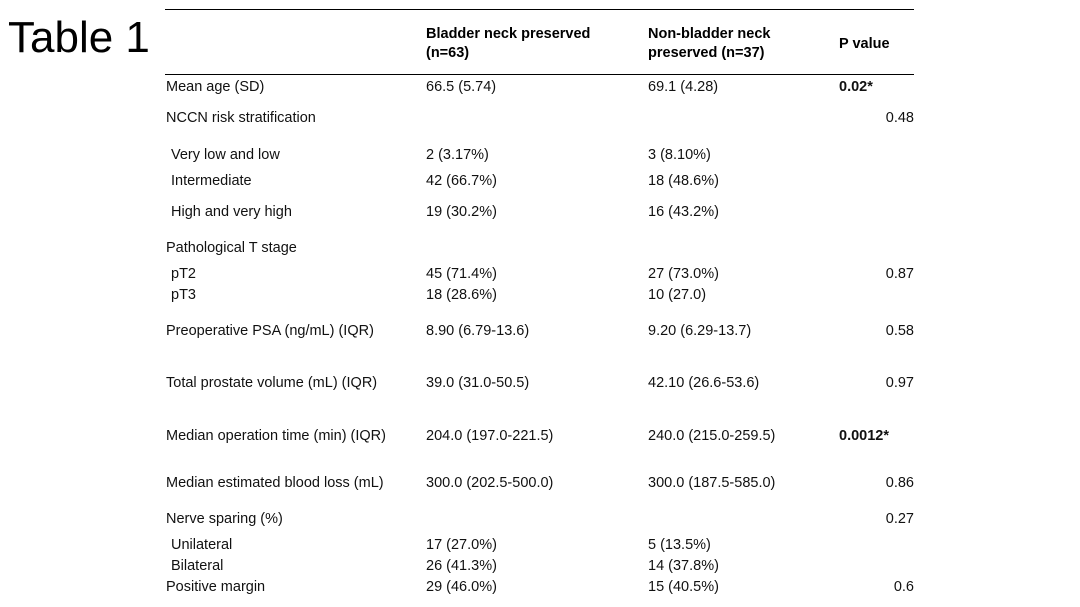 The width and height of the screenshot is (1080, 607). What do you see at coordinates (679, 545) in the screenshot?
I see `cell-non-bladder-neck-preserved: 5 (13.5%)` at bounding box center [679, 545].